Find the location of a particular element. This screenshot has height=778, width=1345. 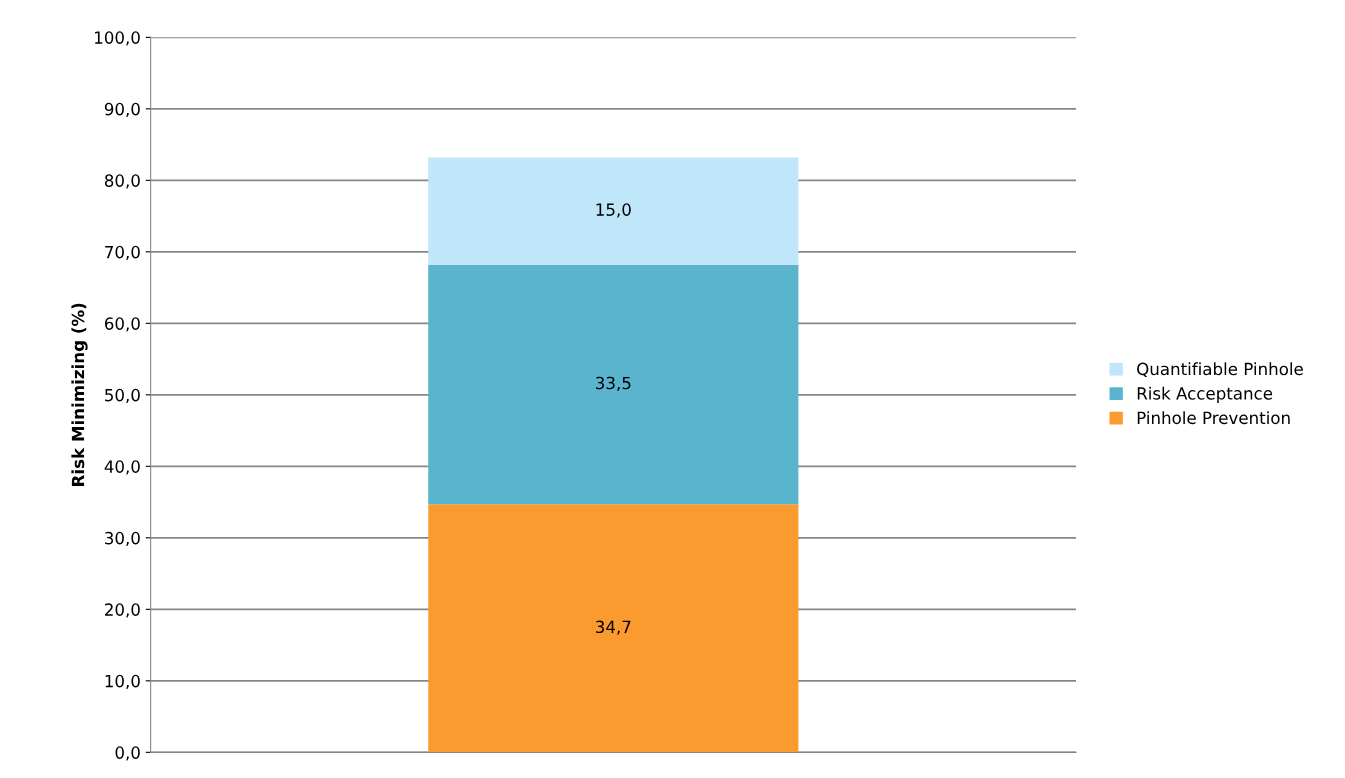

y-tick-label: 20,0 is located at coordinates (122, 610).